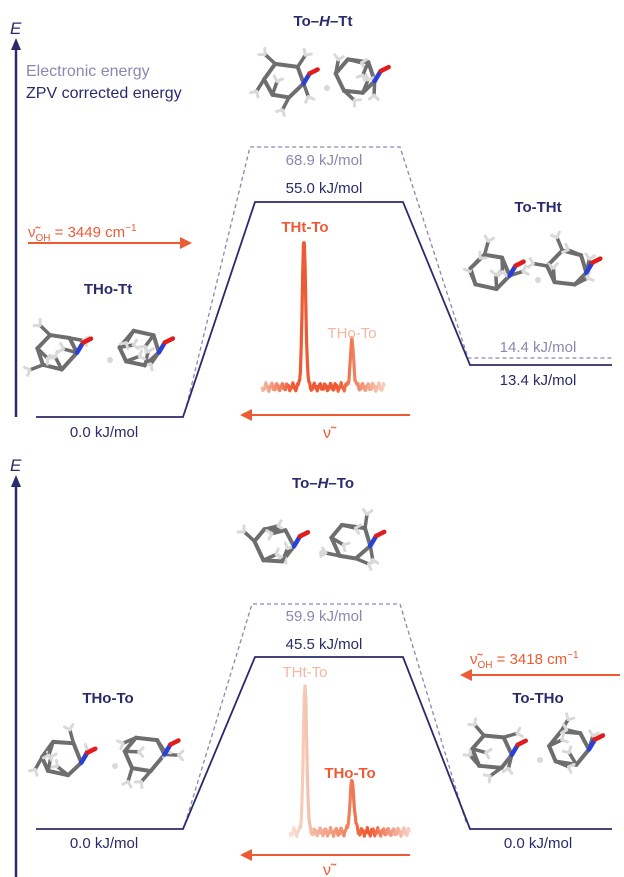 Image resolution: width=624 pixels, height=877 pixels. Describe the element at coordinates (324, 644) in the screenshot. I see `ts-zpv-energy-bottom: 45.5 kJ/mol` at that location.